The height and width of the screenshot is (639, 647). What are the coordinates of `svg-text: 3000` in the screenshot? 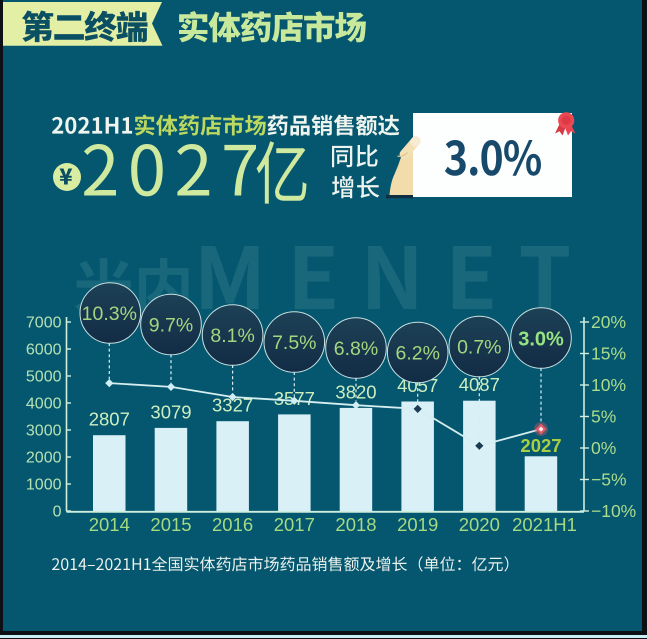 It's located at (44, 431).